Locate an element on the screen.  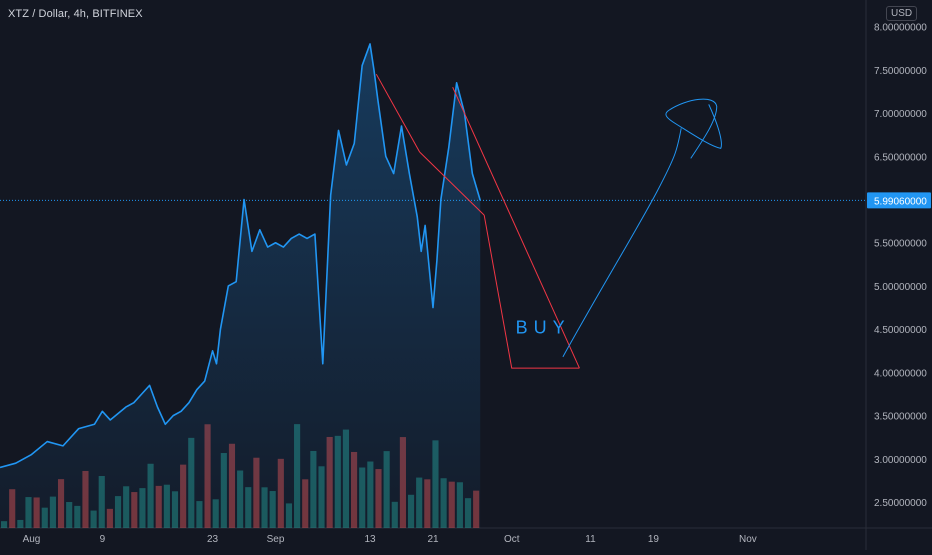
y-tick-label: 3.50000000 is located at coordinates (900, 417).